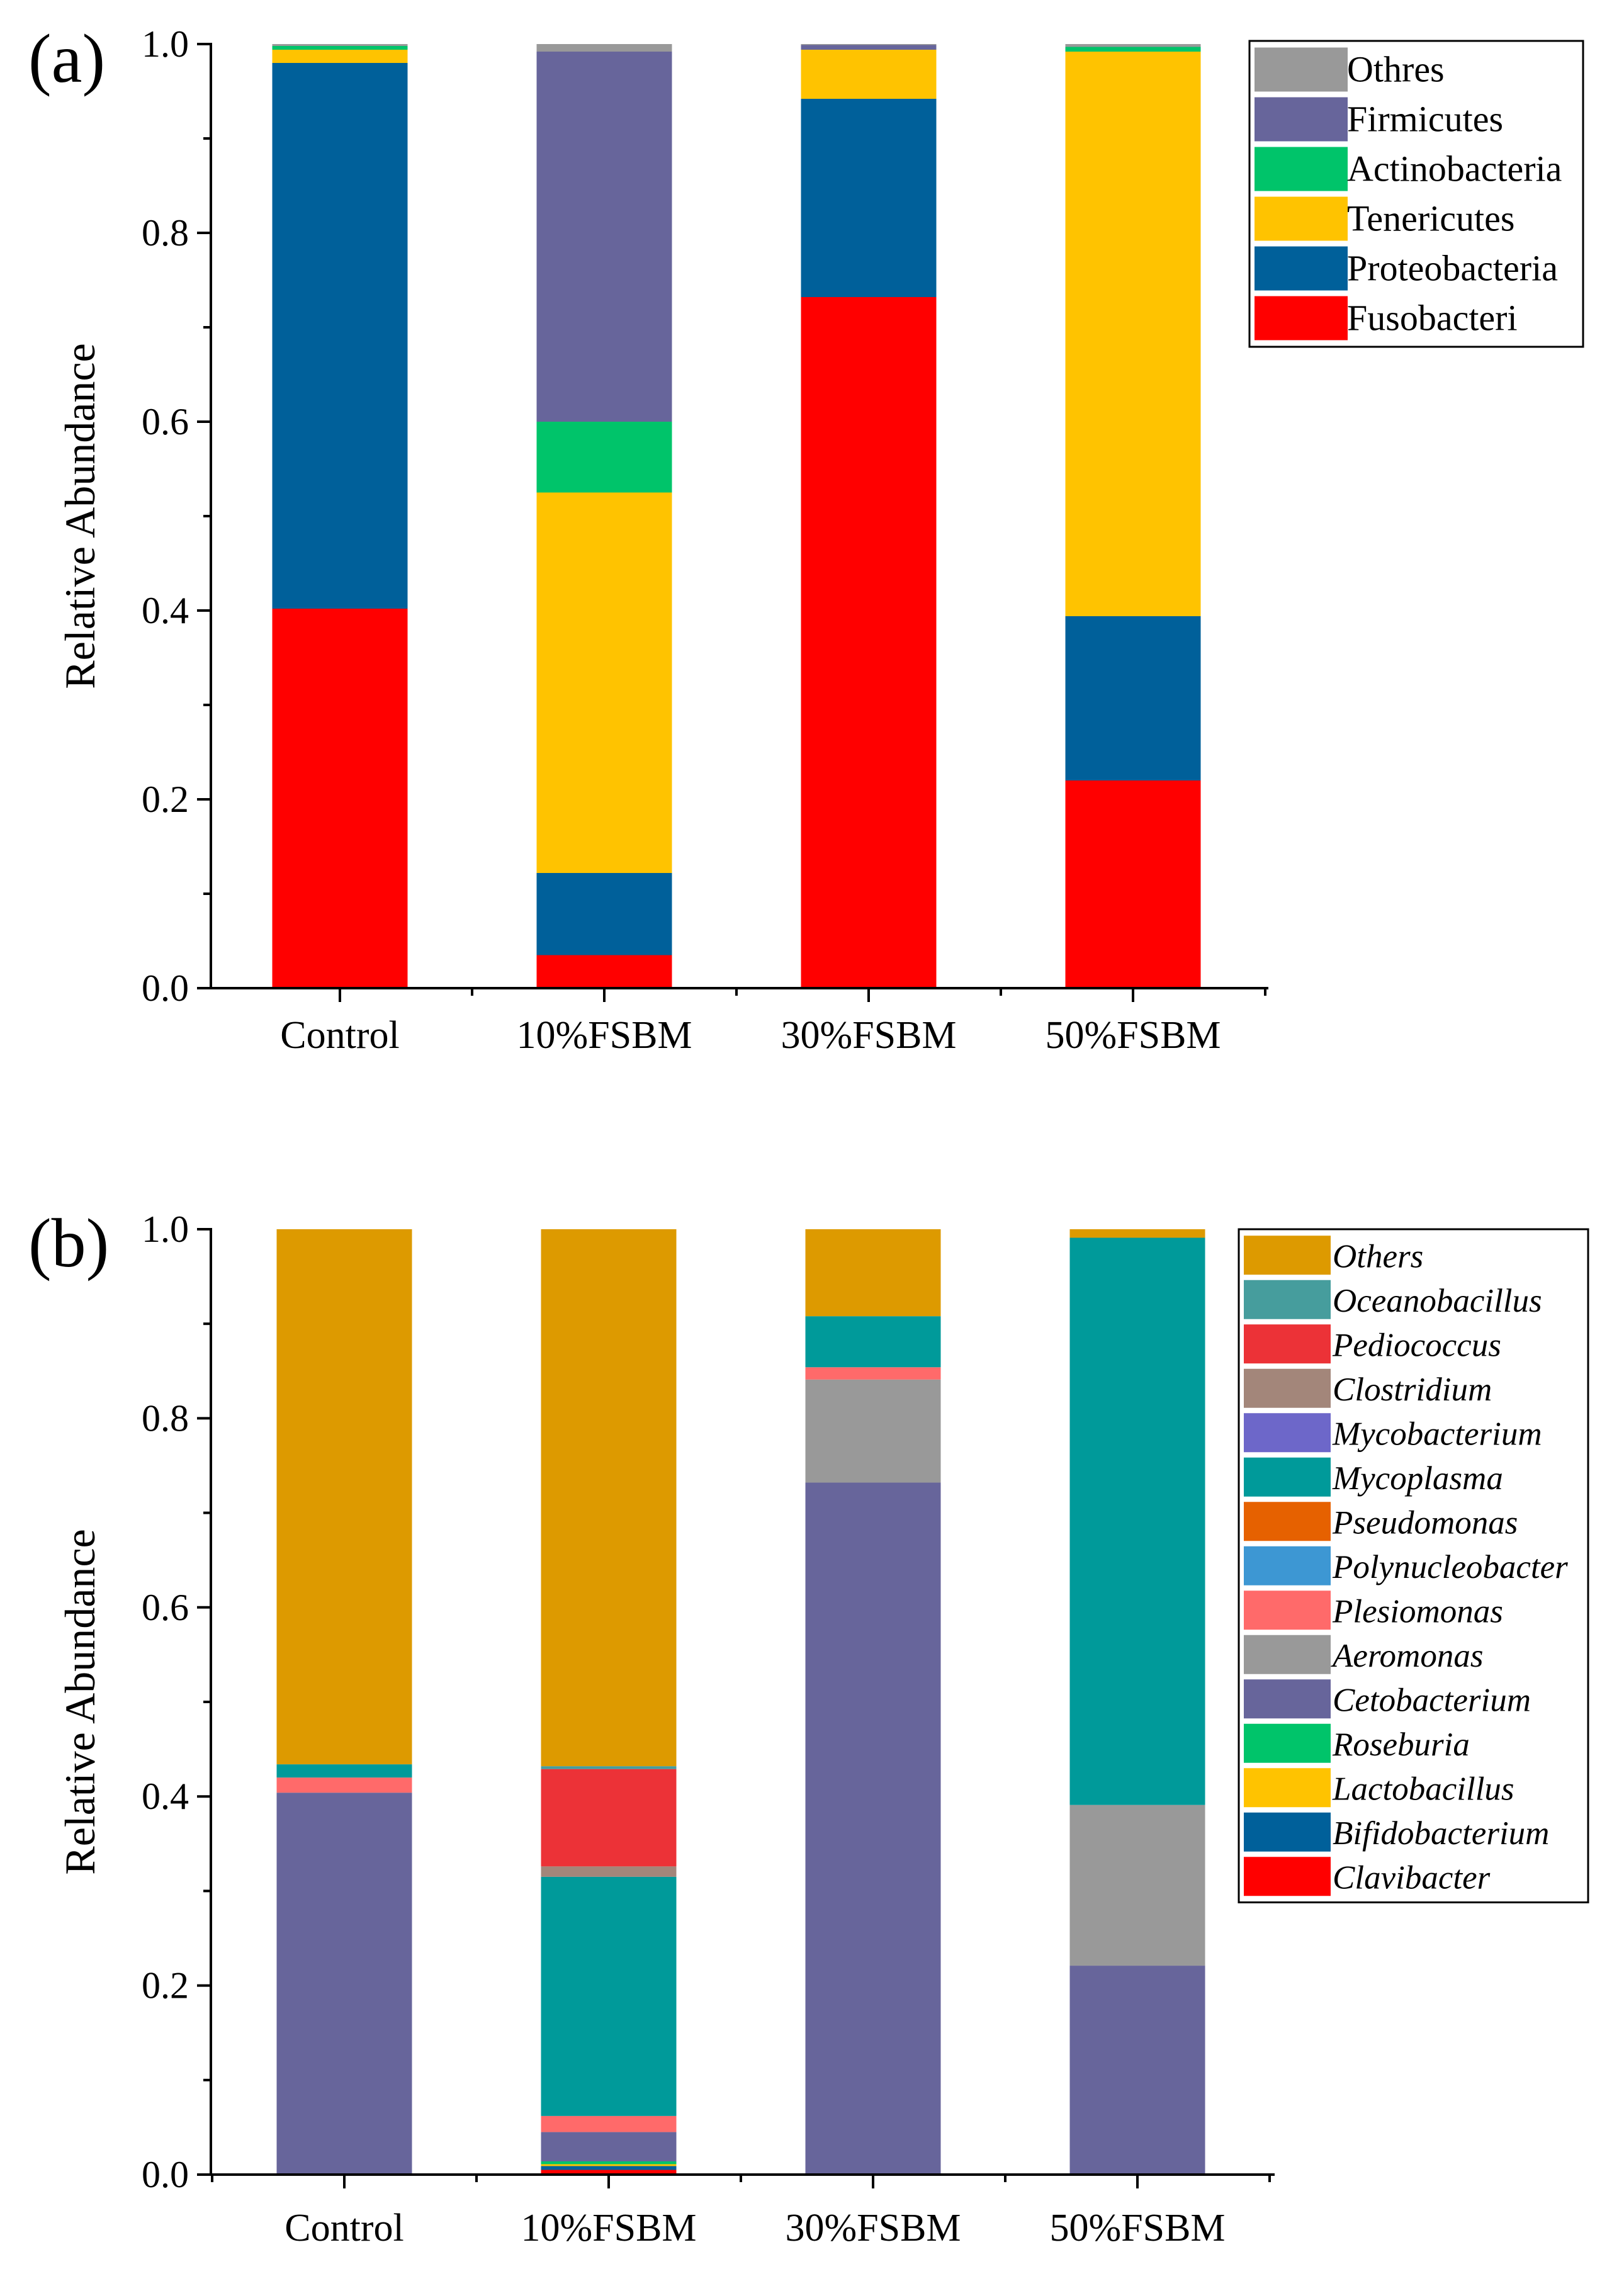 The width and height of the screenshot is (1624, 2269). What do you see at coordinates (1441, 1833) in the screenshot?
I see `legend-entry-label: Bifidobacterium` at bounding box center [1441, 1833].